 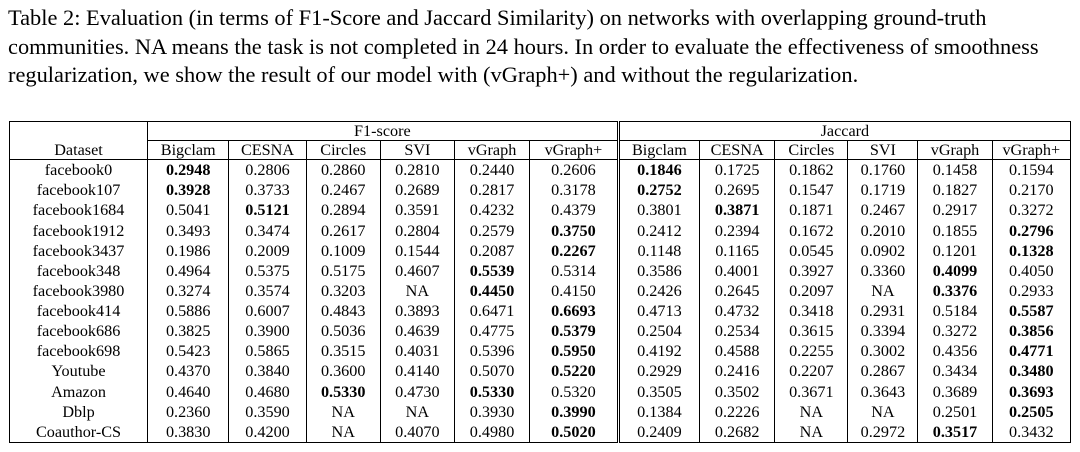 I want to click on column-header-jaccard-svi: SVI, so click(x=883, y=150).